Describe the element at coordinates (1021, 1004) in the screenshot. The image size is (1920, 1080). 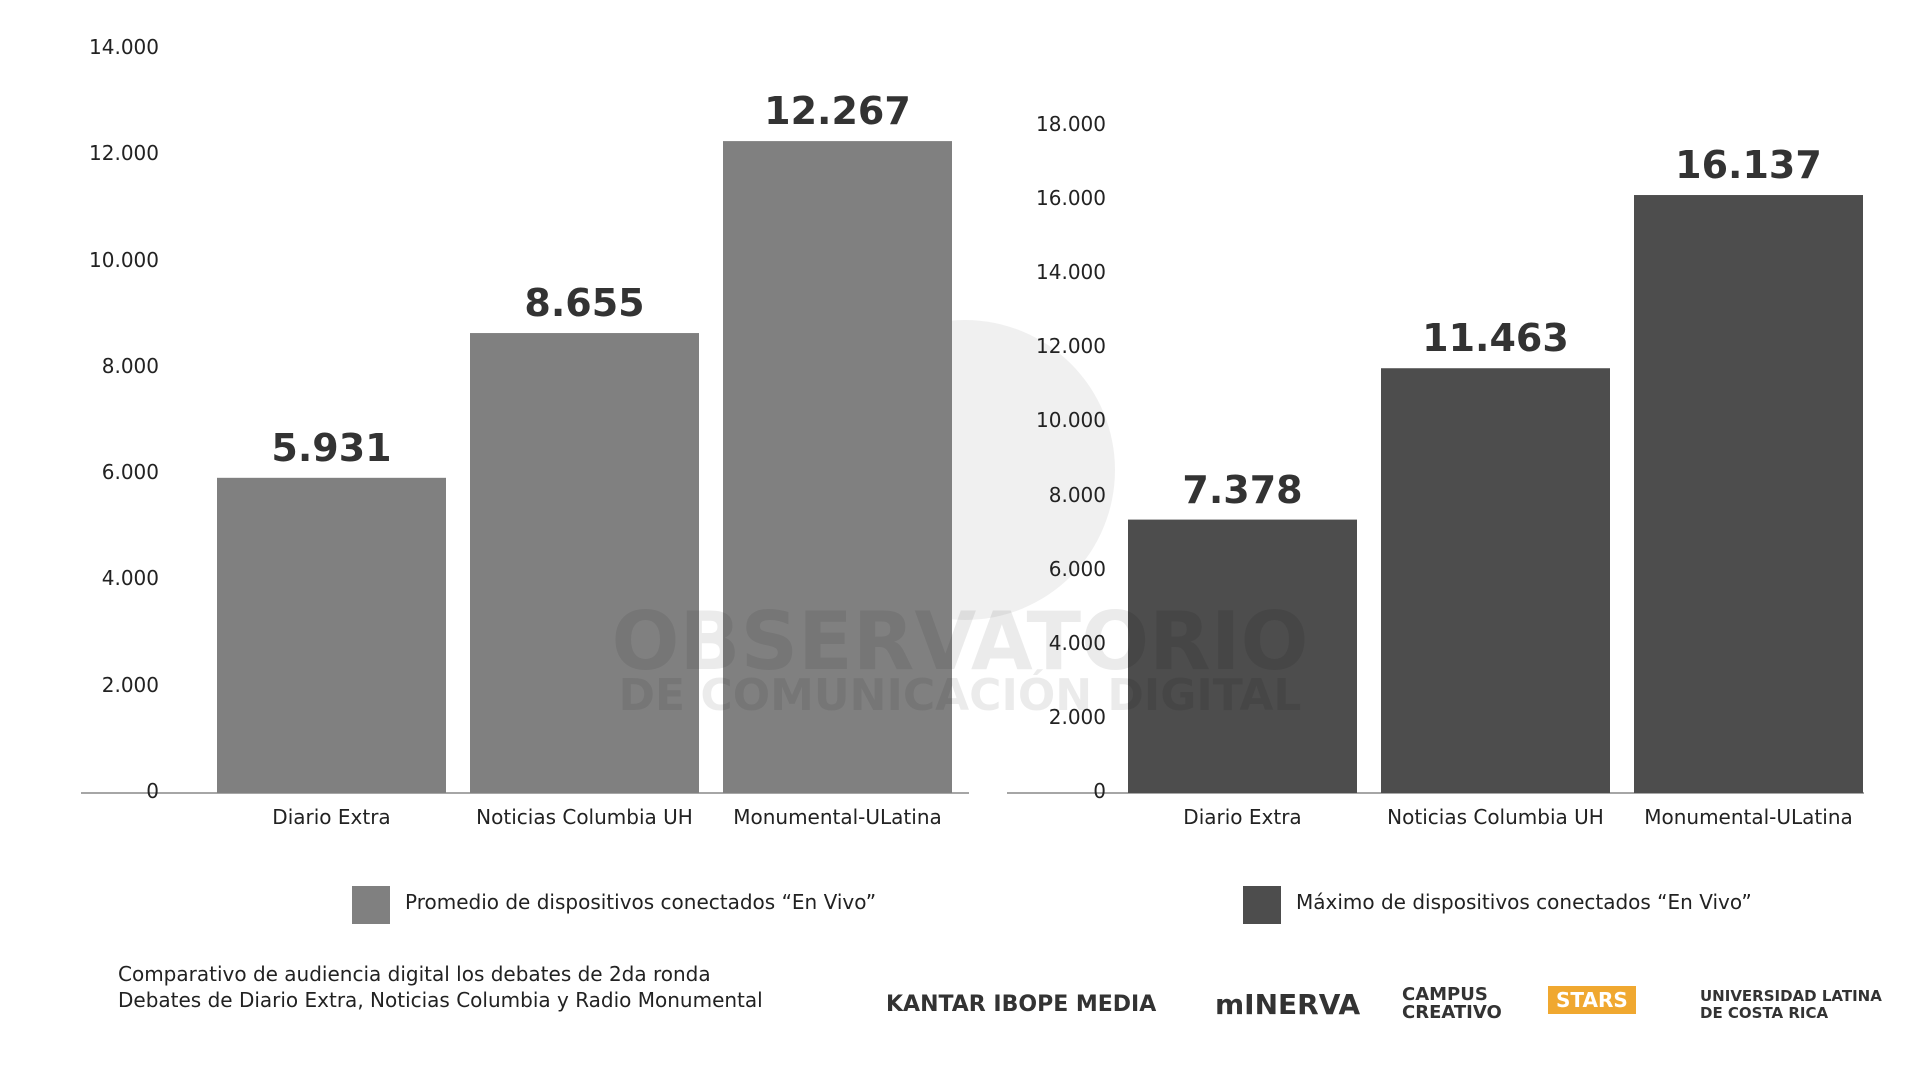
I see `logo: KANTAR IBOPE MEDIA` at that location.